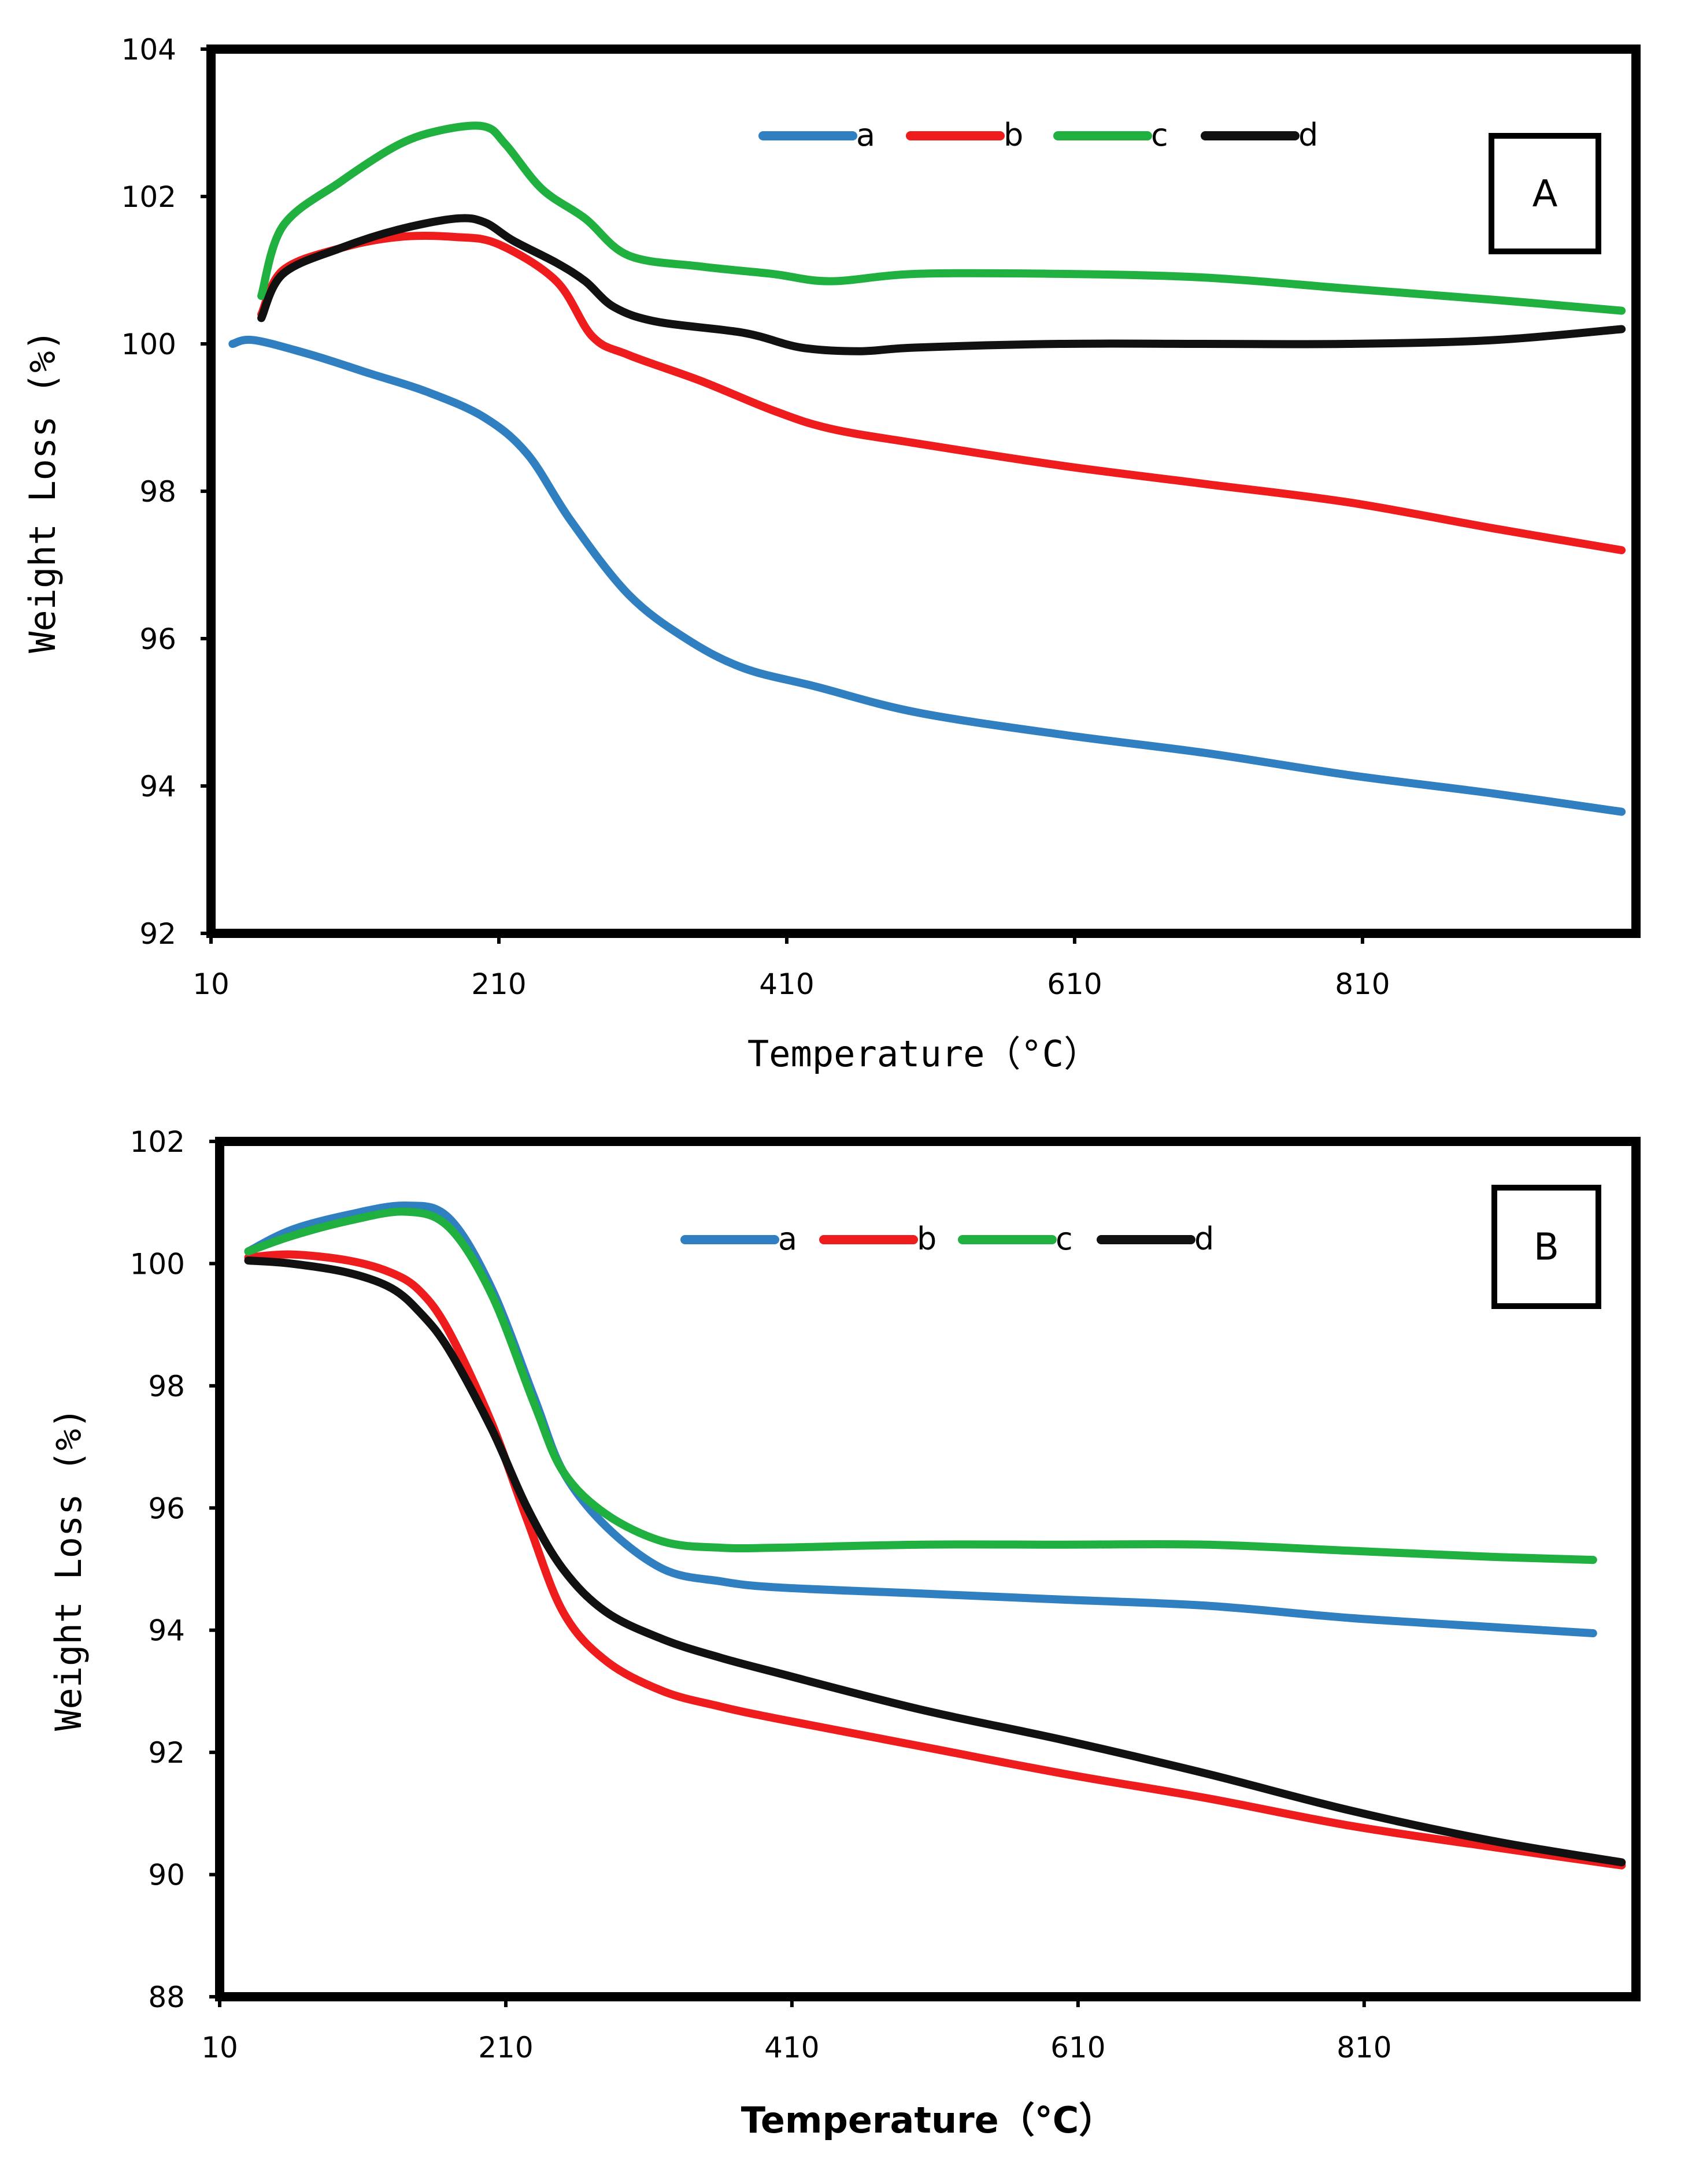  What do you see at coordinates (166, 1631) in the screenshot?
I see `panel-b-y-tick-label: 94` at bounding box center [166, 1631].